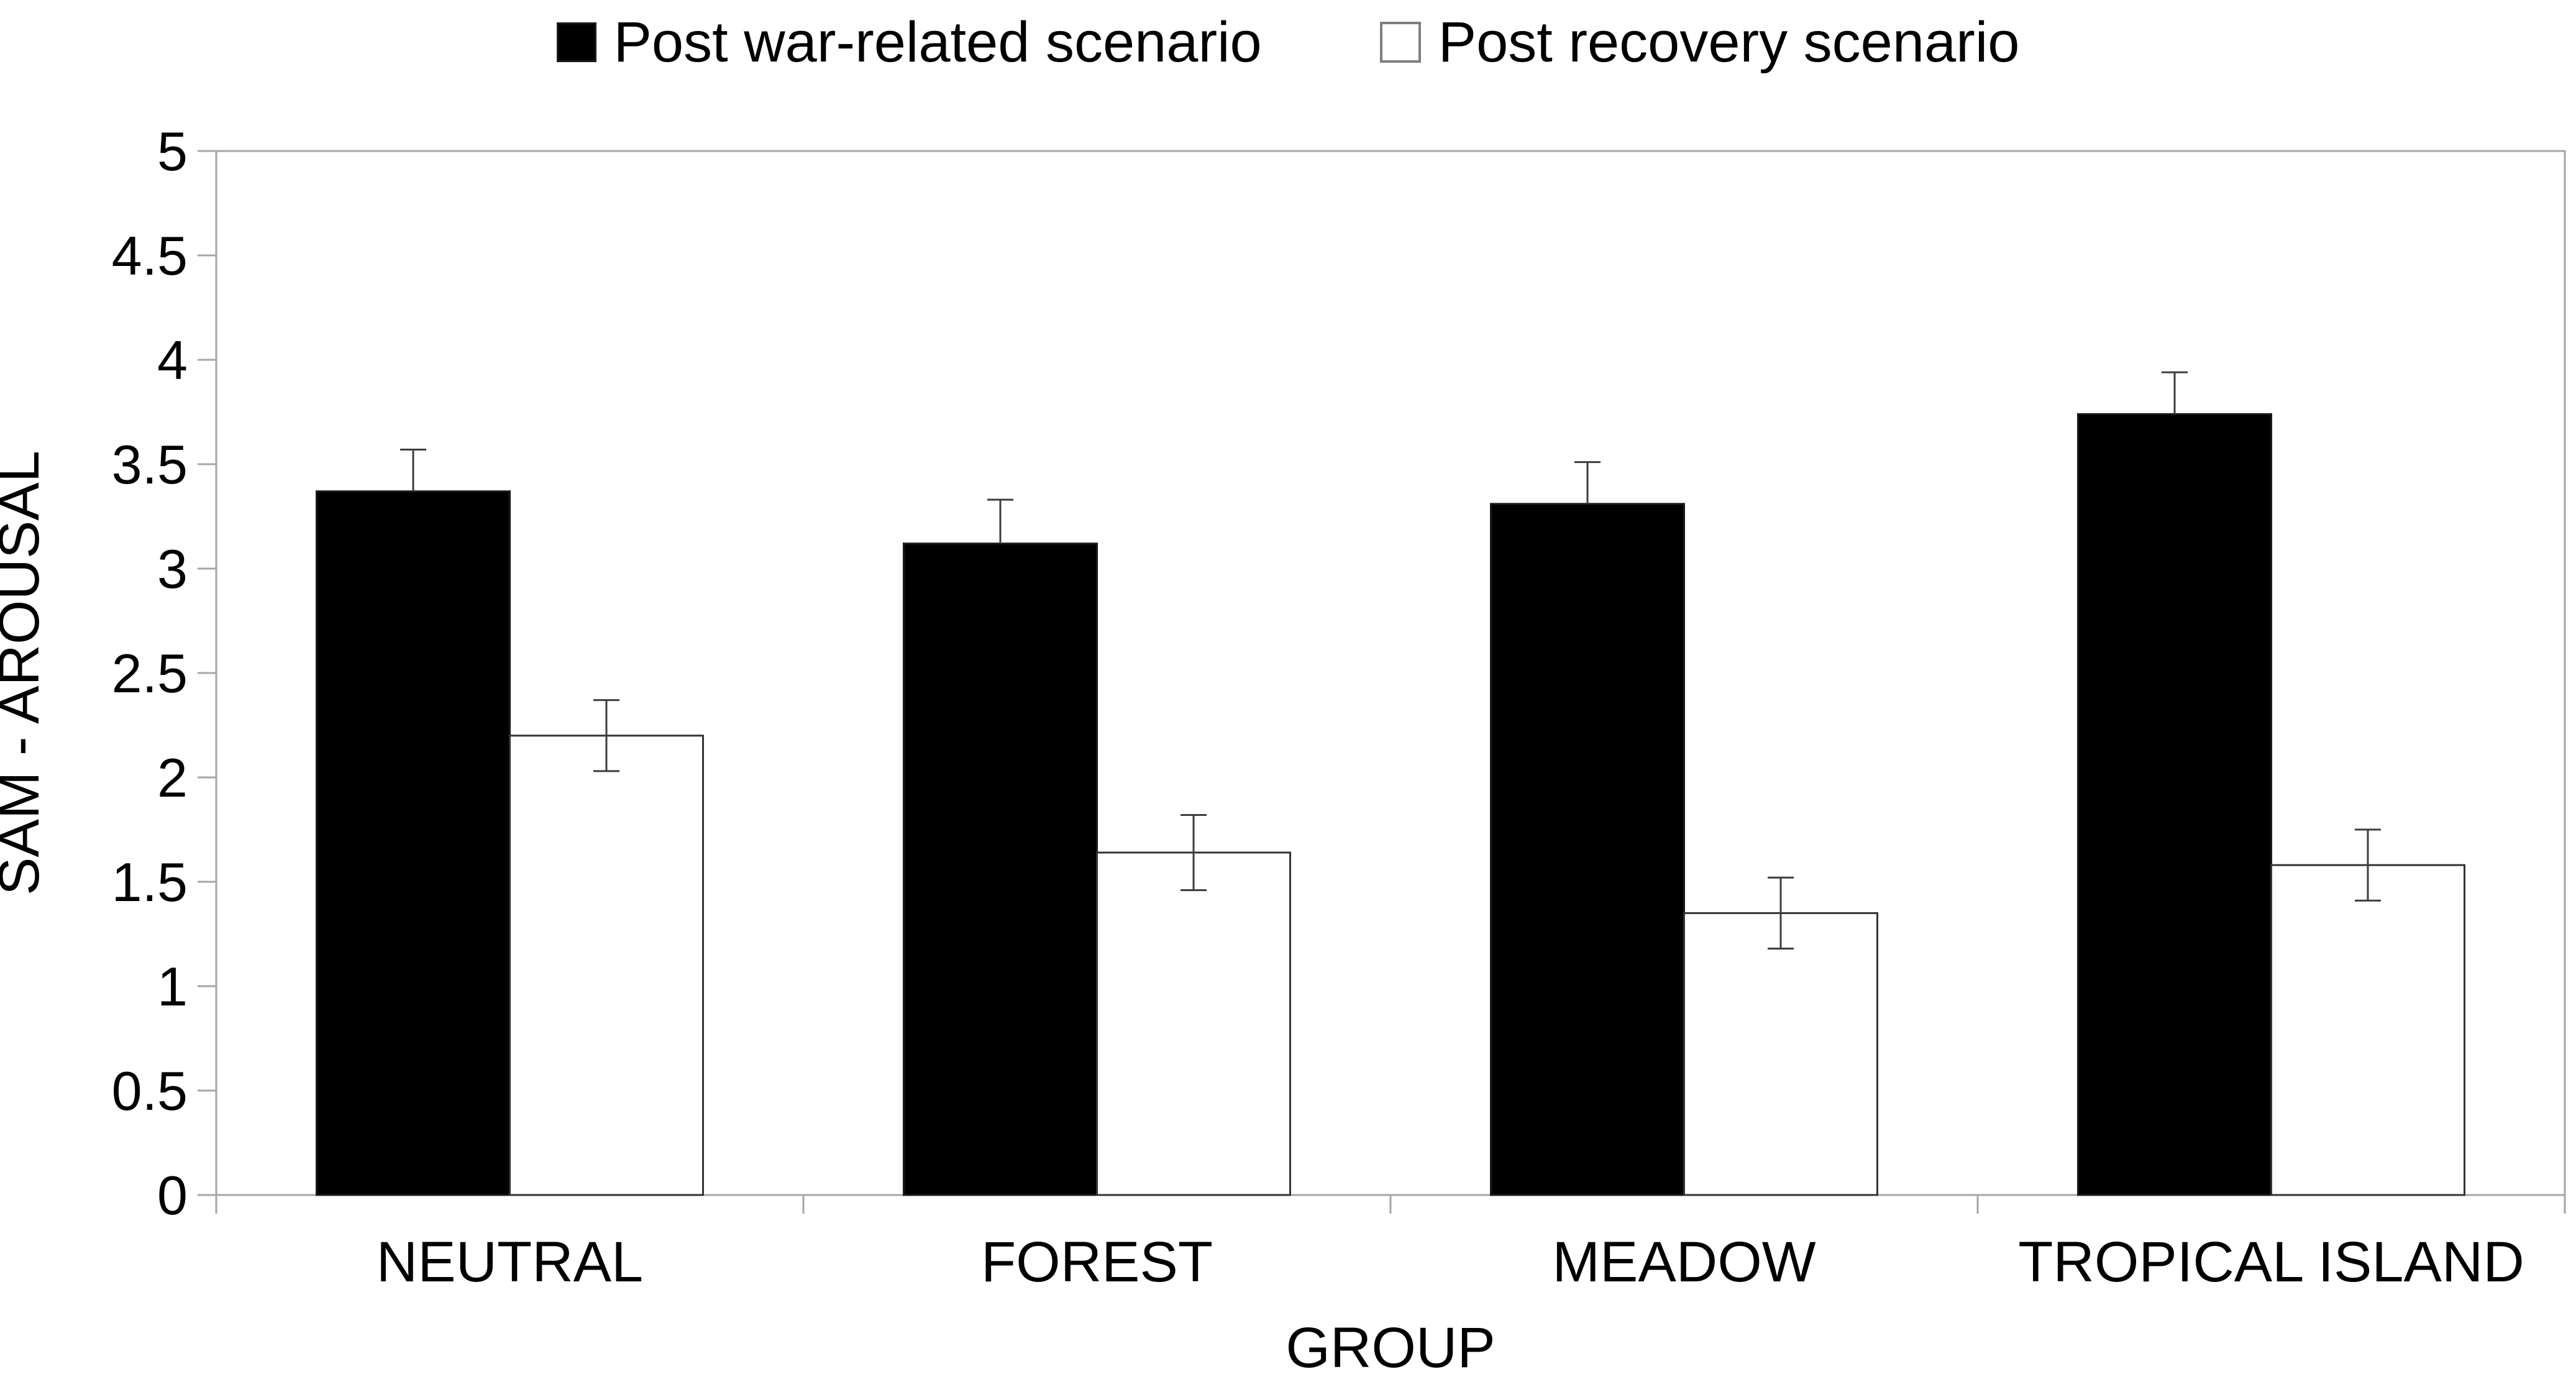  What do you see at coordinates (1780, 1054) in the screenshot?
I see `bar-meadow-post-recovery-scenario` at bounding box center [1780, 1054].